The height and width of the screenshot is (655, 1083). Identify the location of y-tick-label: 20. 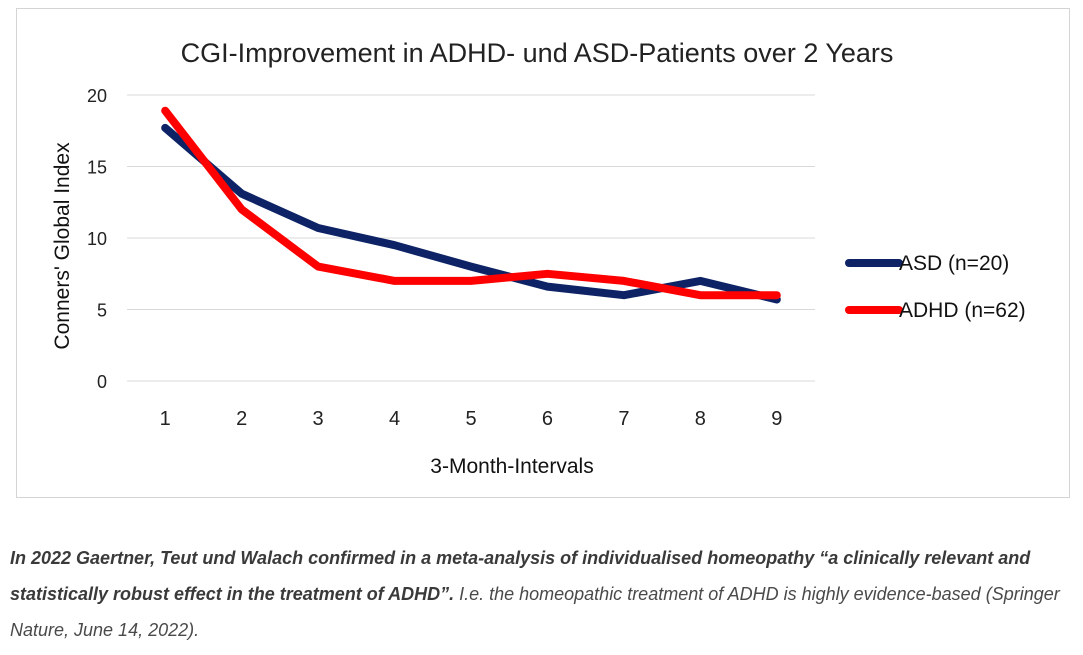
(97, 96).